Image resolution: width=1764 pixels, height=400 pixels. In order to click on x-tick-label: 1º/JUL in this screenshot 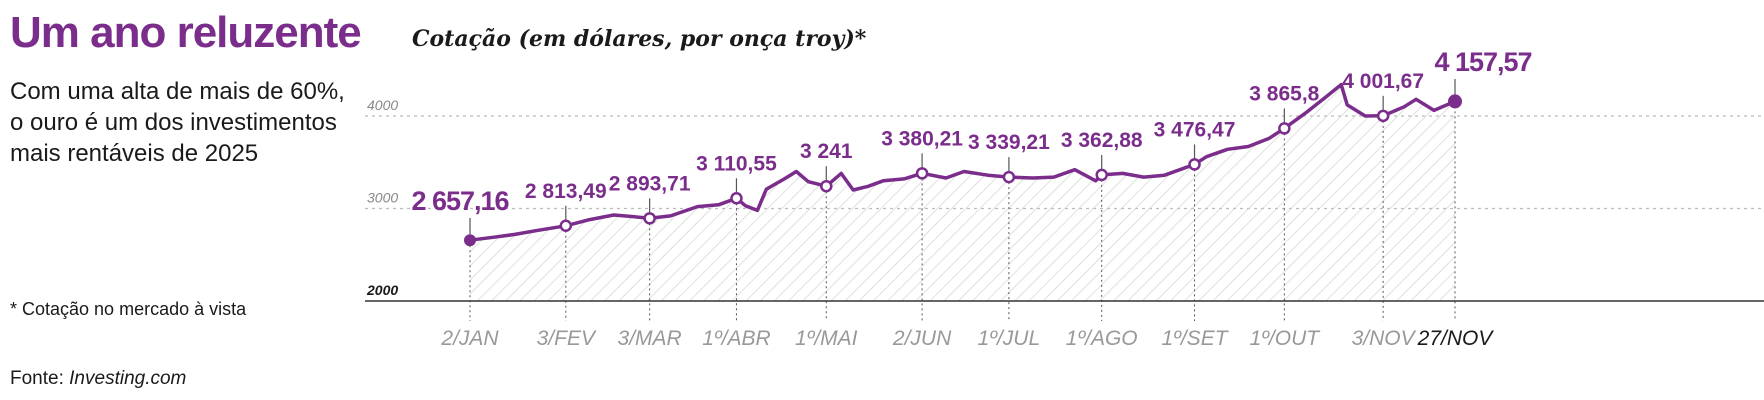, I will do `click(1009, 338)`.